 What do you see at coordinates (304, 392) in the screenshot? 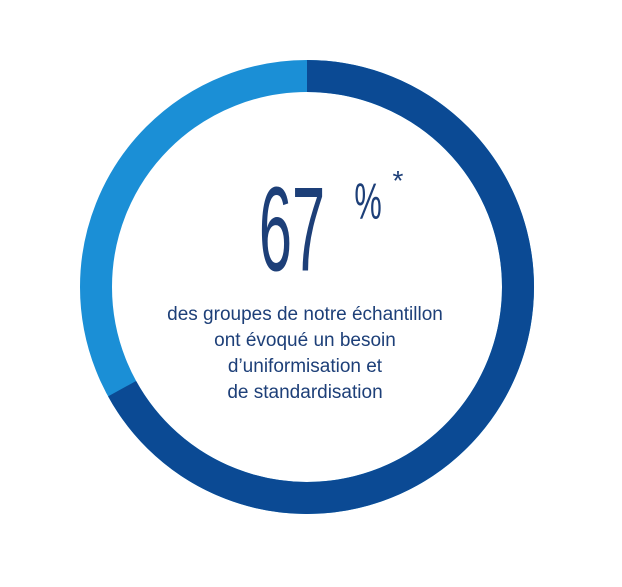
I see `description-line: de standardisation` at bounding box center [304, 392].